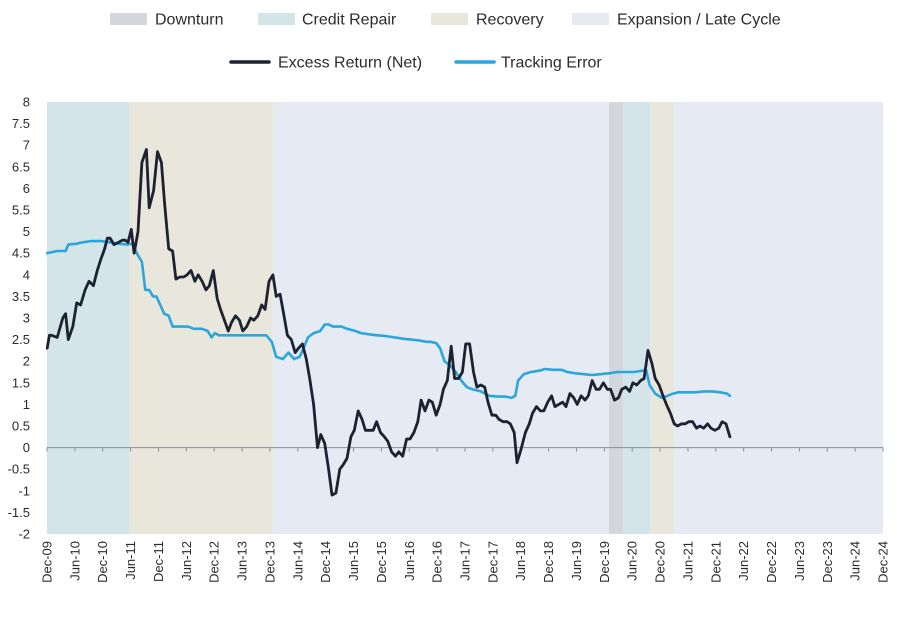  I want to click on y-tick-label: 3, so click(26, 318).